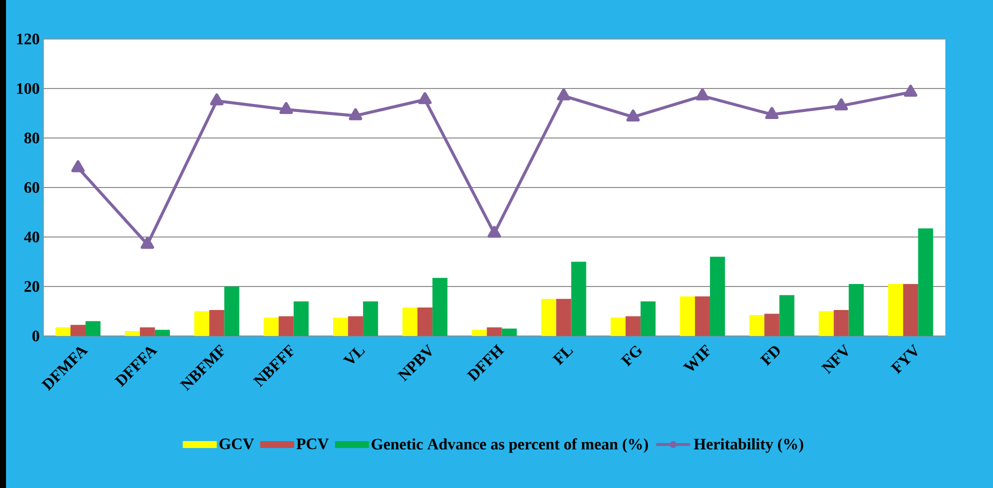  What do you see at coordinates (28, 88) in the screenshot?
I see `y-tick-label: 100` at bounding box center [28, 88].